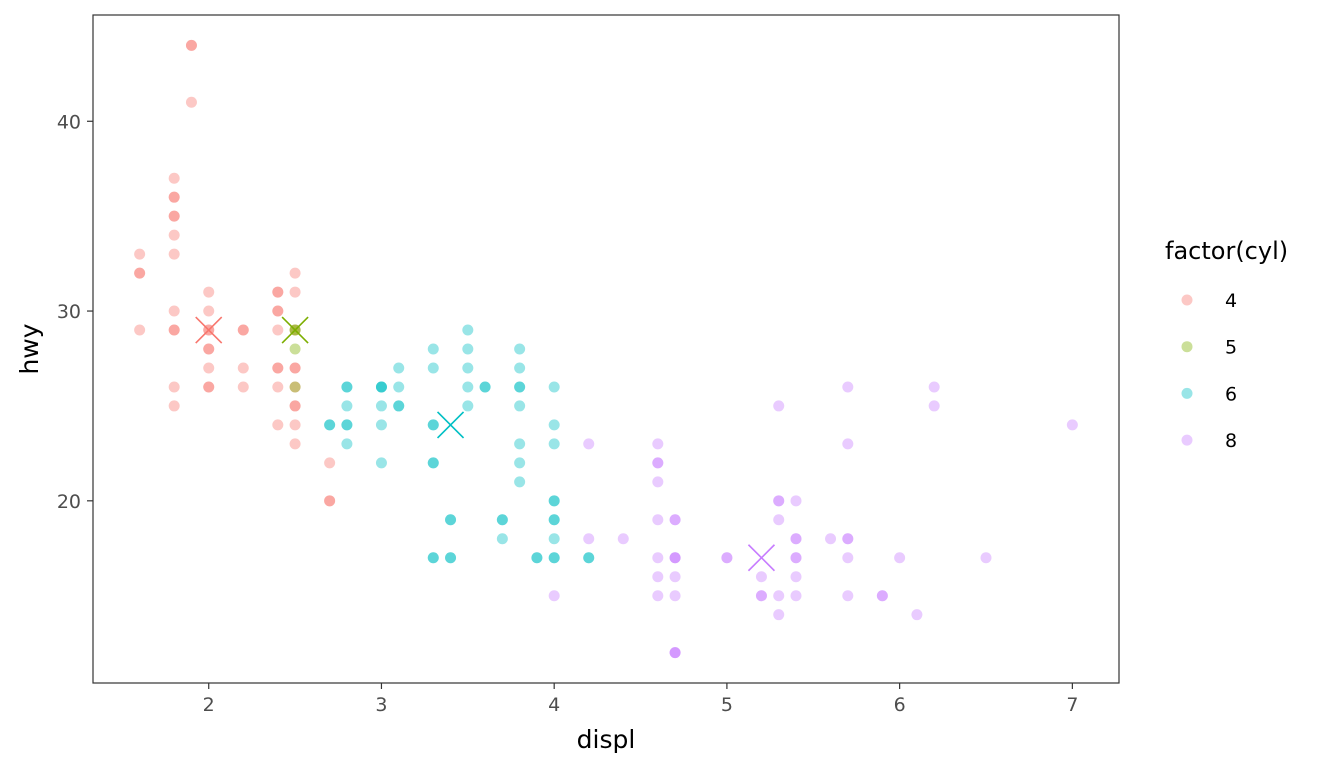  What do you see at coordinates (1226, 251) in the screenshot?
I see `legend-title: factor(cyl)` at bounding box center [1226, 251].